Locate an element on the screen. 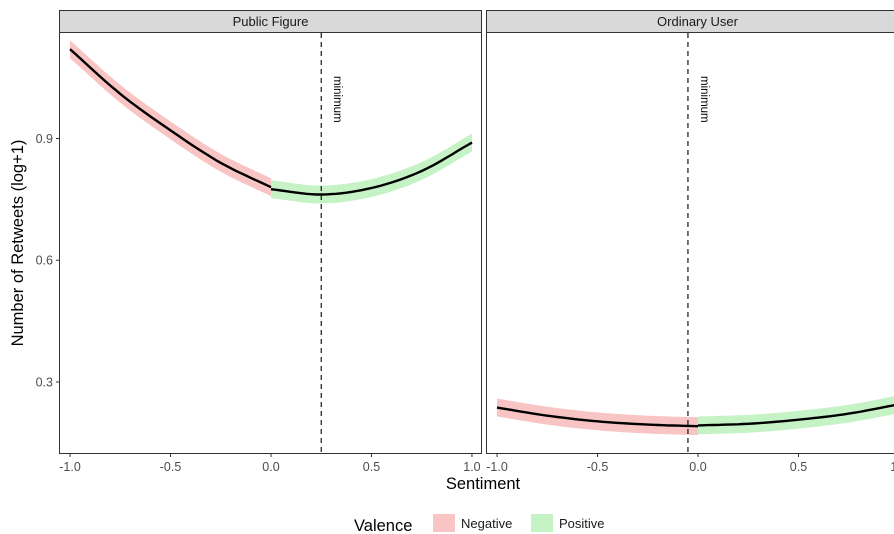 The image size is (894, 534). legend-key-positive is located at coordinates (542, 523).